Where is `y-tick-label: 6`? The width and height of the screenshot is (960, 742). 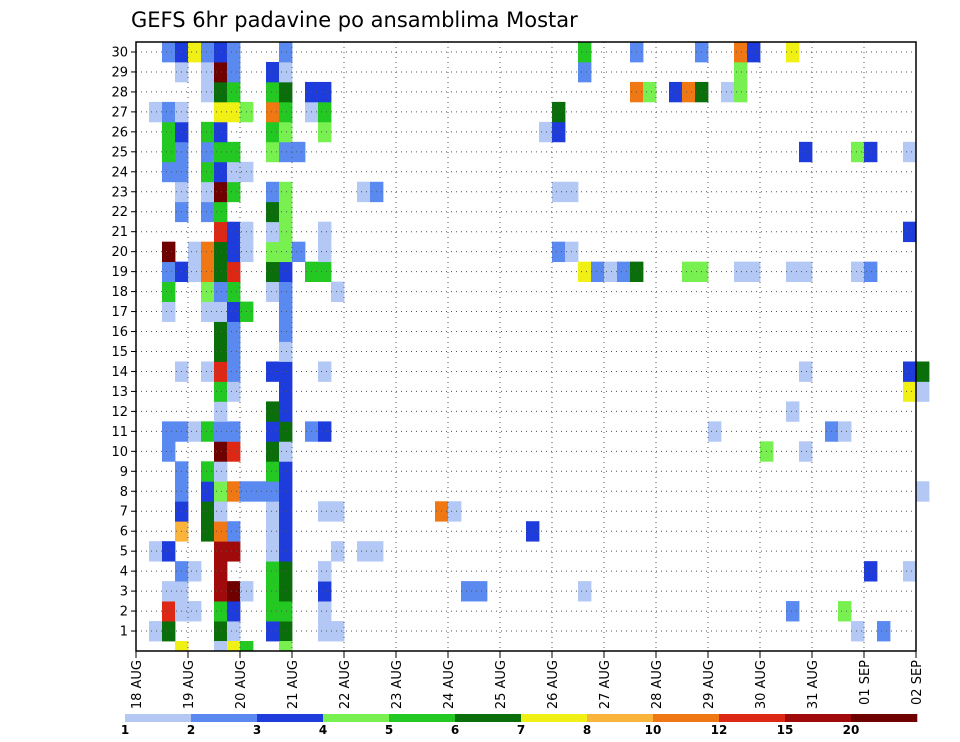
y-tick-label: 6 is located at coordinates (124, 532).